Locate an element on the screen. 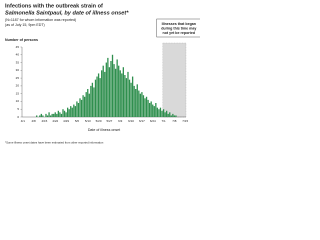 The height and width of the screenshot is (240, 320). x-tick-label: 7/8 is located at coordinates (174, 121).